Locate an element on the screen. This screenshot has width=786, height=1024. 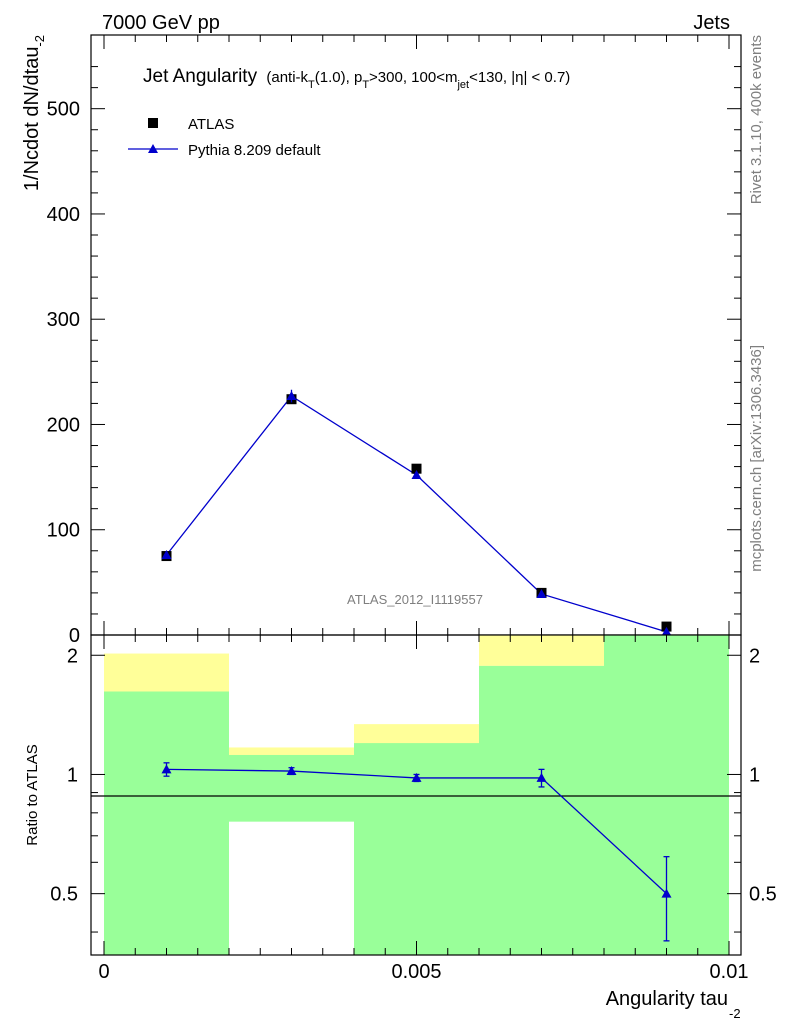
legend: ATLAS Pythia 8.209 default is located at coordinates (224, 137).